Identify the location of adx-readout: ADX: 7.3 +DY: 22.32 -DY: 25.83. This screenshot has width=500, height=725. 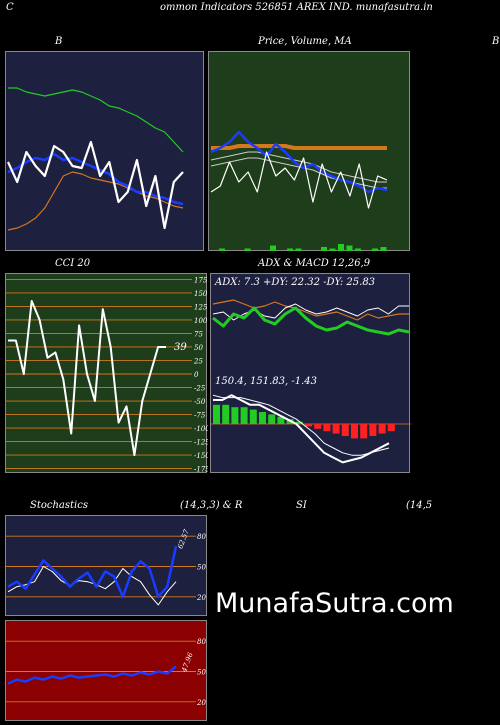
(295, 282).